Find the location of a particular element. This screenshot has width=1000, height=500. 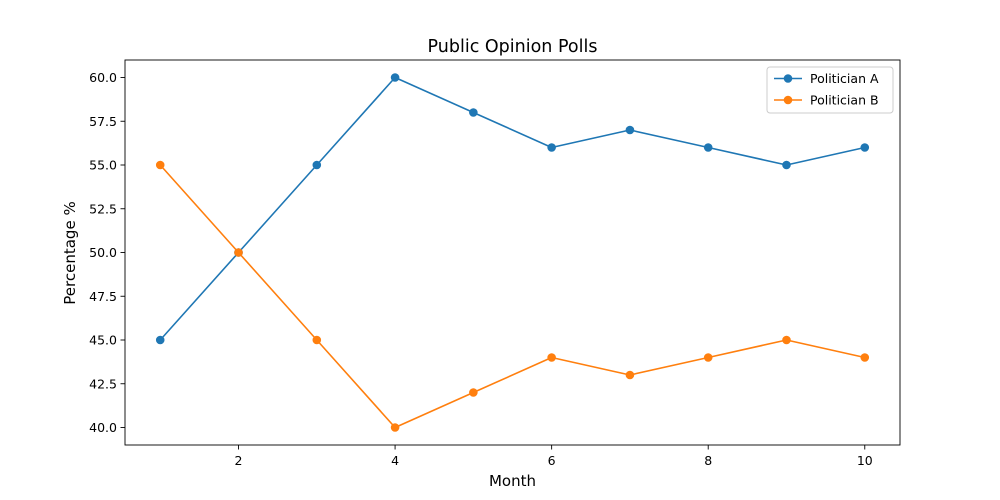

x-axis: 2 4 6 8 10 is located at coordinates (554, 456).